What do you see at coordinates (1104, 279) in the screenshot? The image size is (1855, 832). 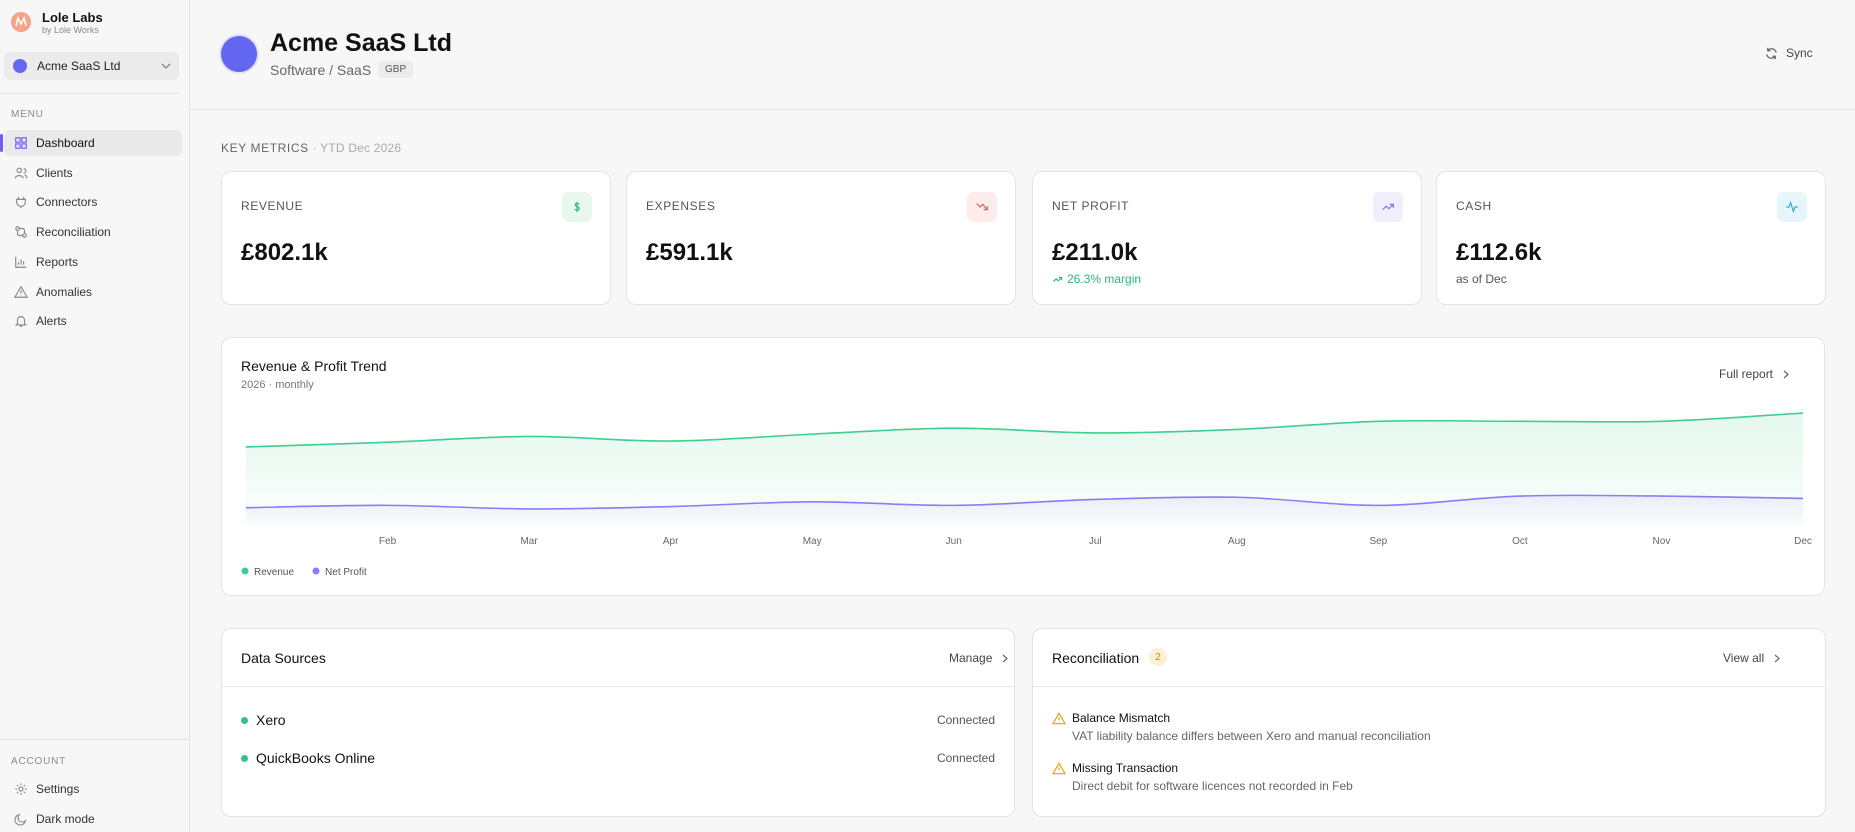 I see `metric-note-text: 26.3% margin` at bounding box center [1104, 279].